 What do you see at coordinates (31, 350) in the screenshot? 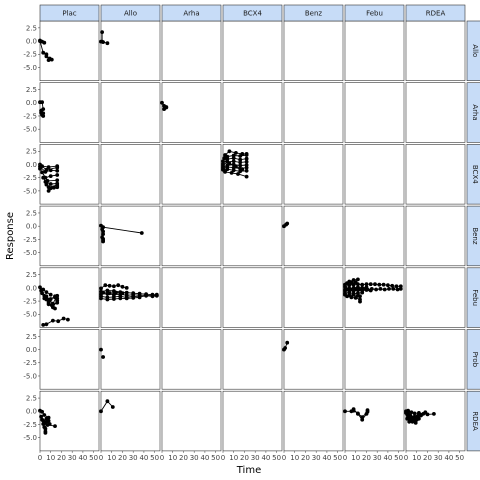
I see `y-tick-label: 0.0` at bounding box center [31, 350].